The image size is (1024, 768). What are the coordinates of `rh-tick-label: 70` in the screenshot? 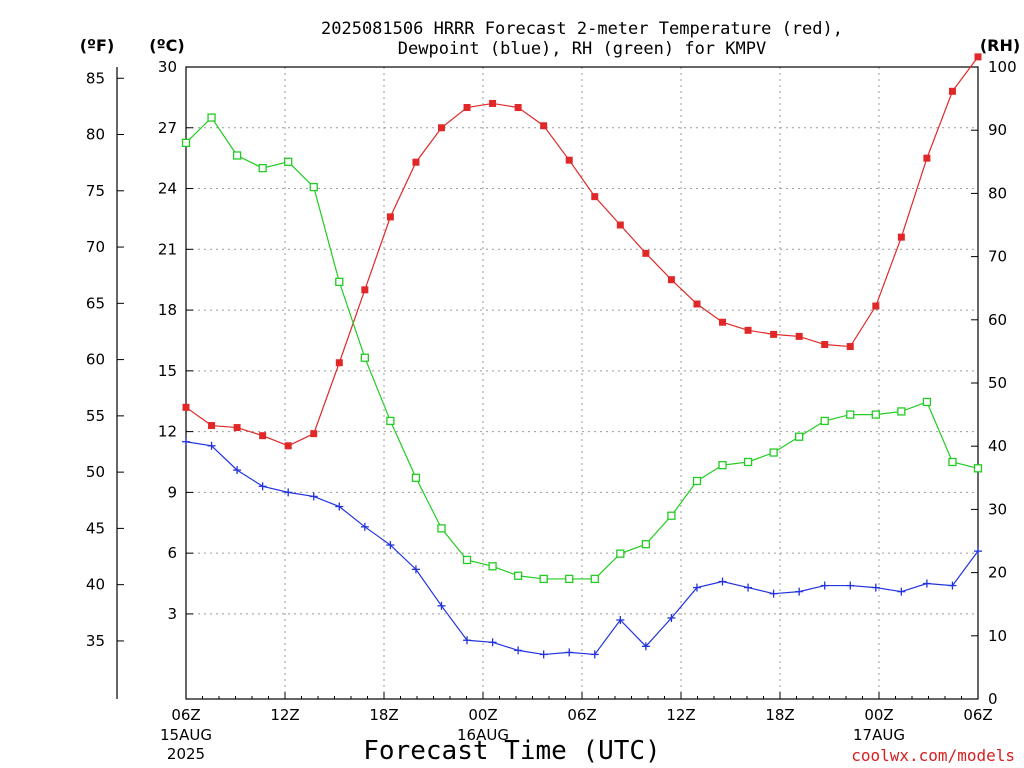 It's located at (997, 257).